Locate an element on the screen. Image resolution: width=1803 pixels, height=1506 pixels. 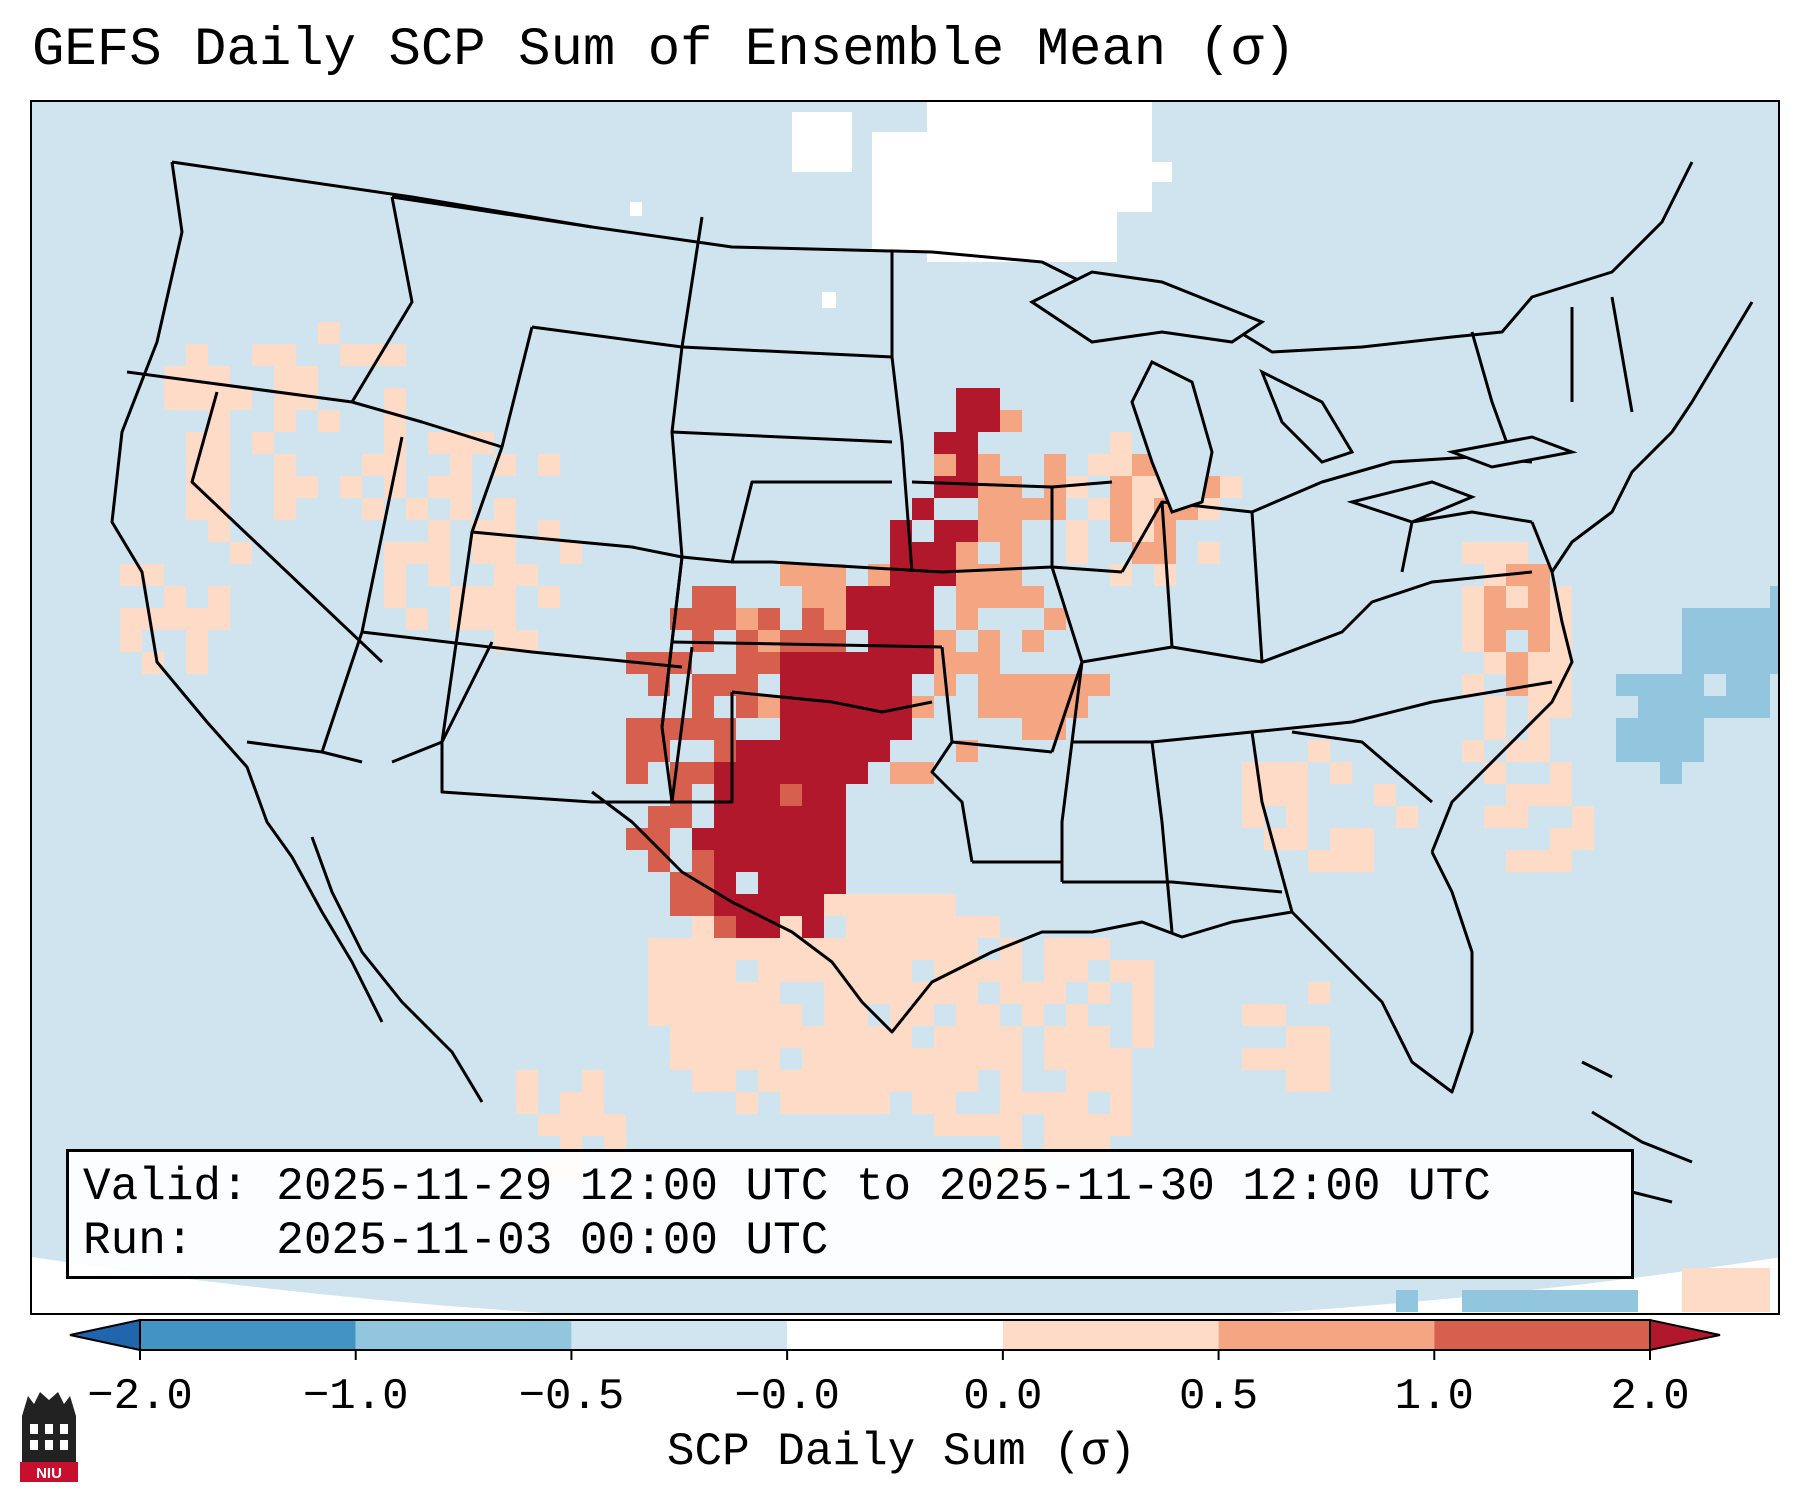
great-lakes is located at coordinates (1303, 397).